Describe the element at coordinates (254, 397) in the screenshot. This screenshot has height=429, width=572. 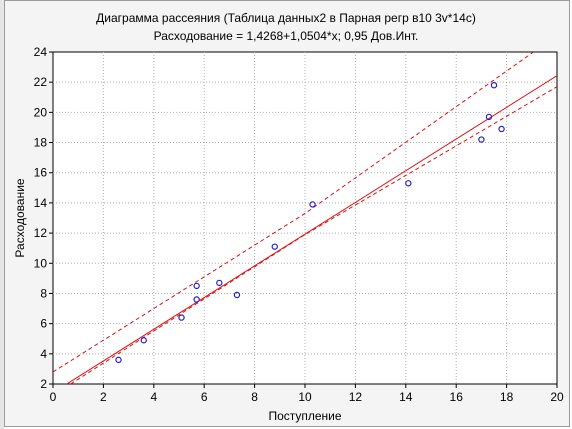
I see `x-tick-label: 8` at that location.